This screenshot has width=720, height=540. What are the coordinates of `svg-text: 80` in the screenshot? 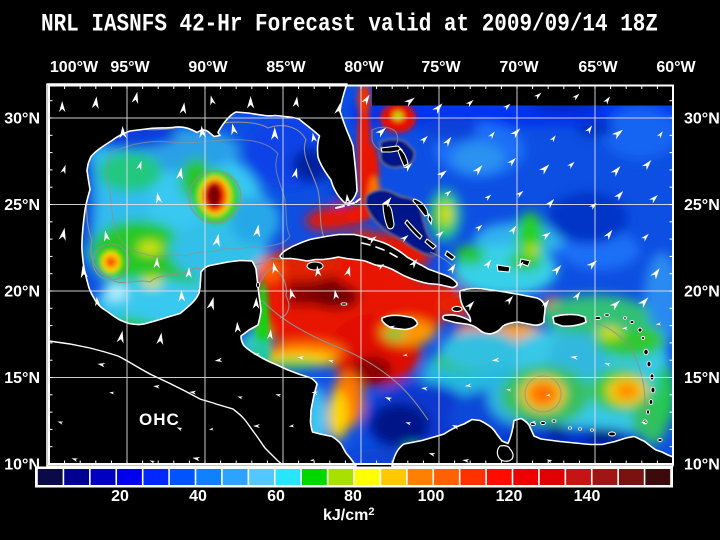 It's located at (353, 496).